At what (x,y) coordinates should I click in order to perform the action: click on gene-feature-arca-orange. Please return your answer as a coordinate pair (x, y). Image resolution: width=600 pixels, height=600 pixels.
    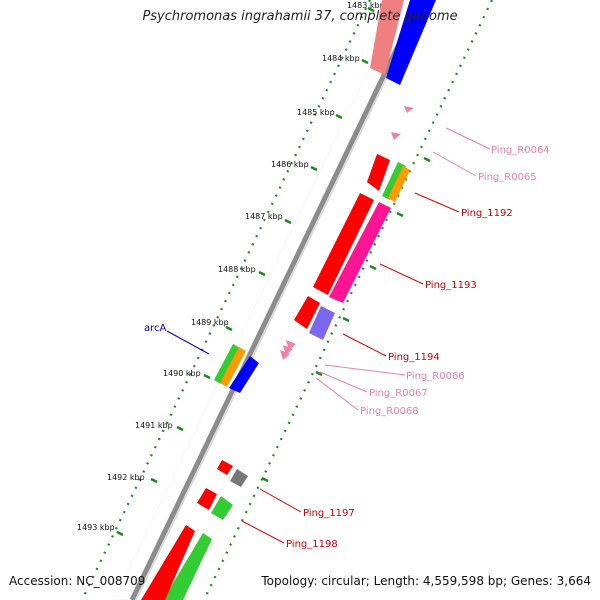
    Looking at the image, I should click on (233, 367).